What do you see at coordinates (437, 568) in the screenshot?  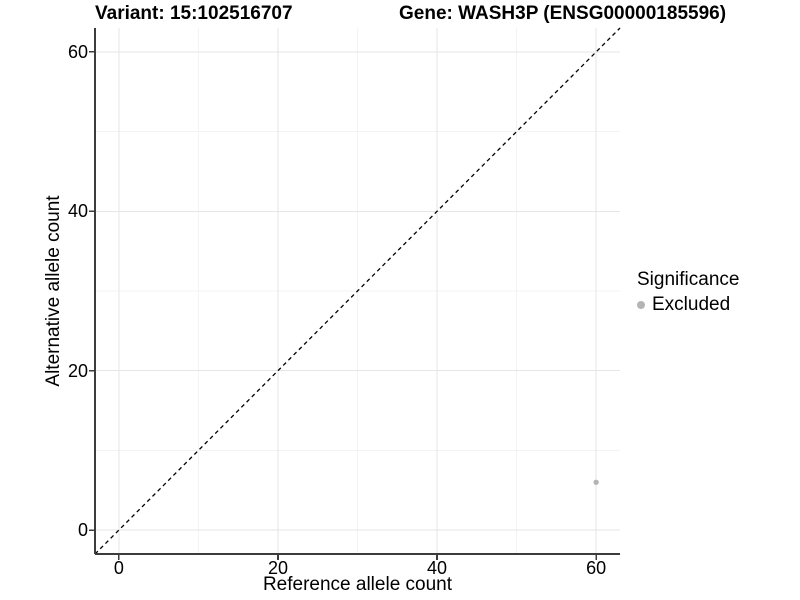 I see `x-tick-label: 40` at bounding box center [437, 568].